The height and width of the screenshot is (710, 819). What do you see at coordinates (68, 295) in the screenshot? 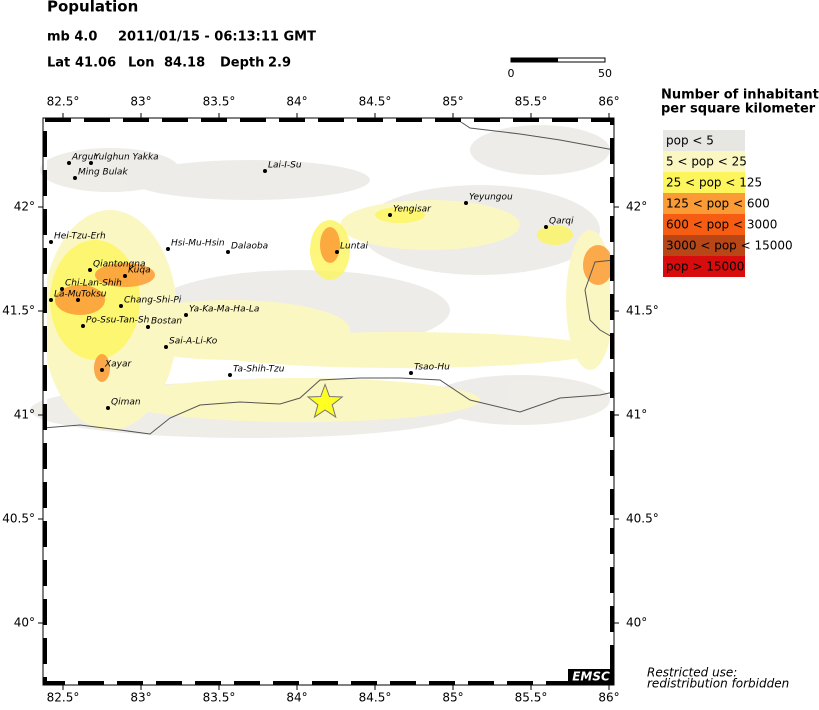
I see `place-label: La-Mu` at bounding box center [68, 295].